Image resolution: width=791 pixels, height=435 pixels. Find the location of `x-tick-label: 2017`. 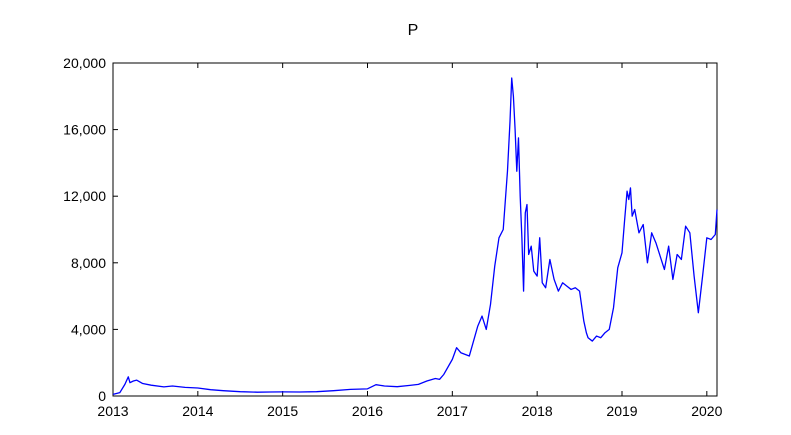

x-tick-label: 2017 is located at coordinates (452, 411).